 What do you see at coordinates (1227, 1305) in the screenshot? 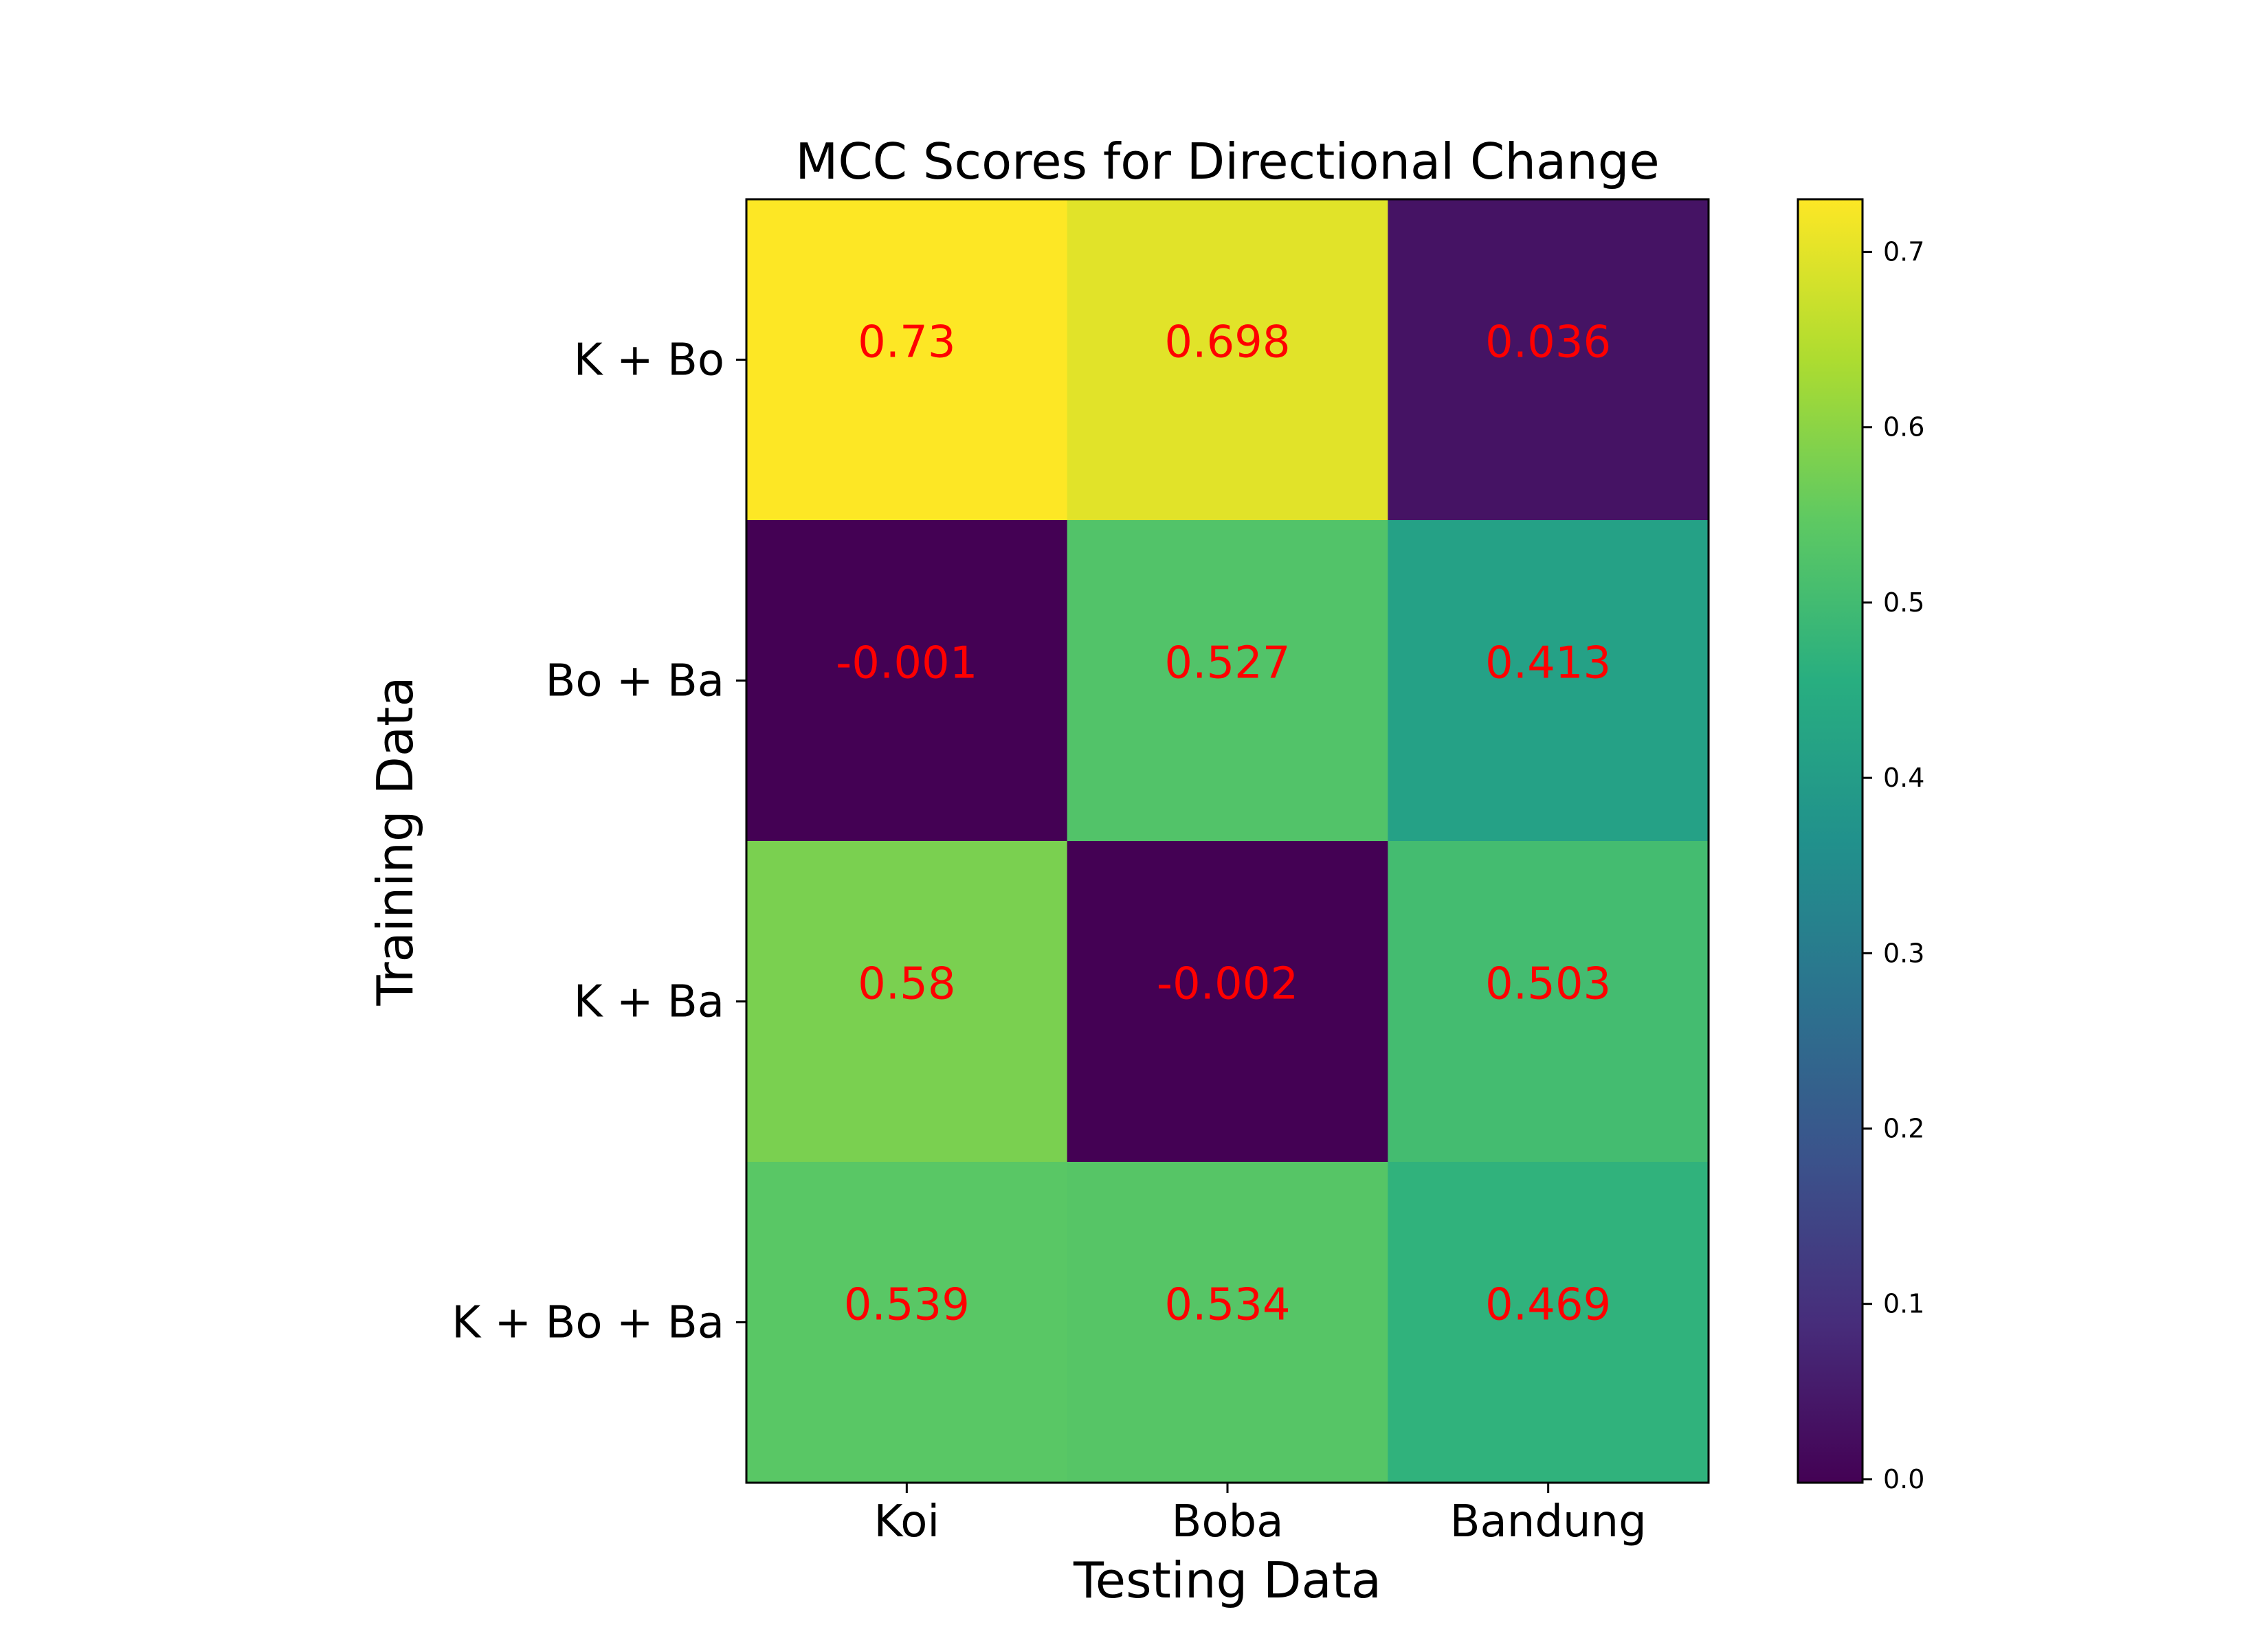
I see `cell-value-label: 0.534` at bounding box center [1227, 1305].